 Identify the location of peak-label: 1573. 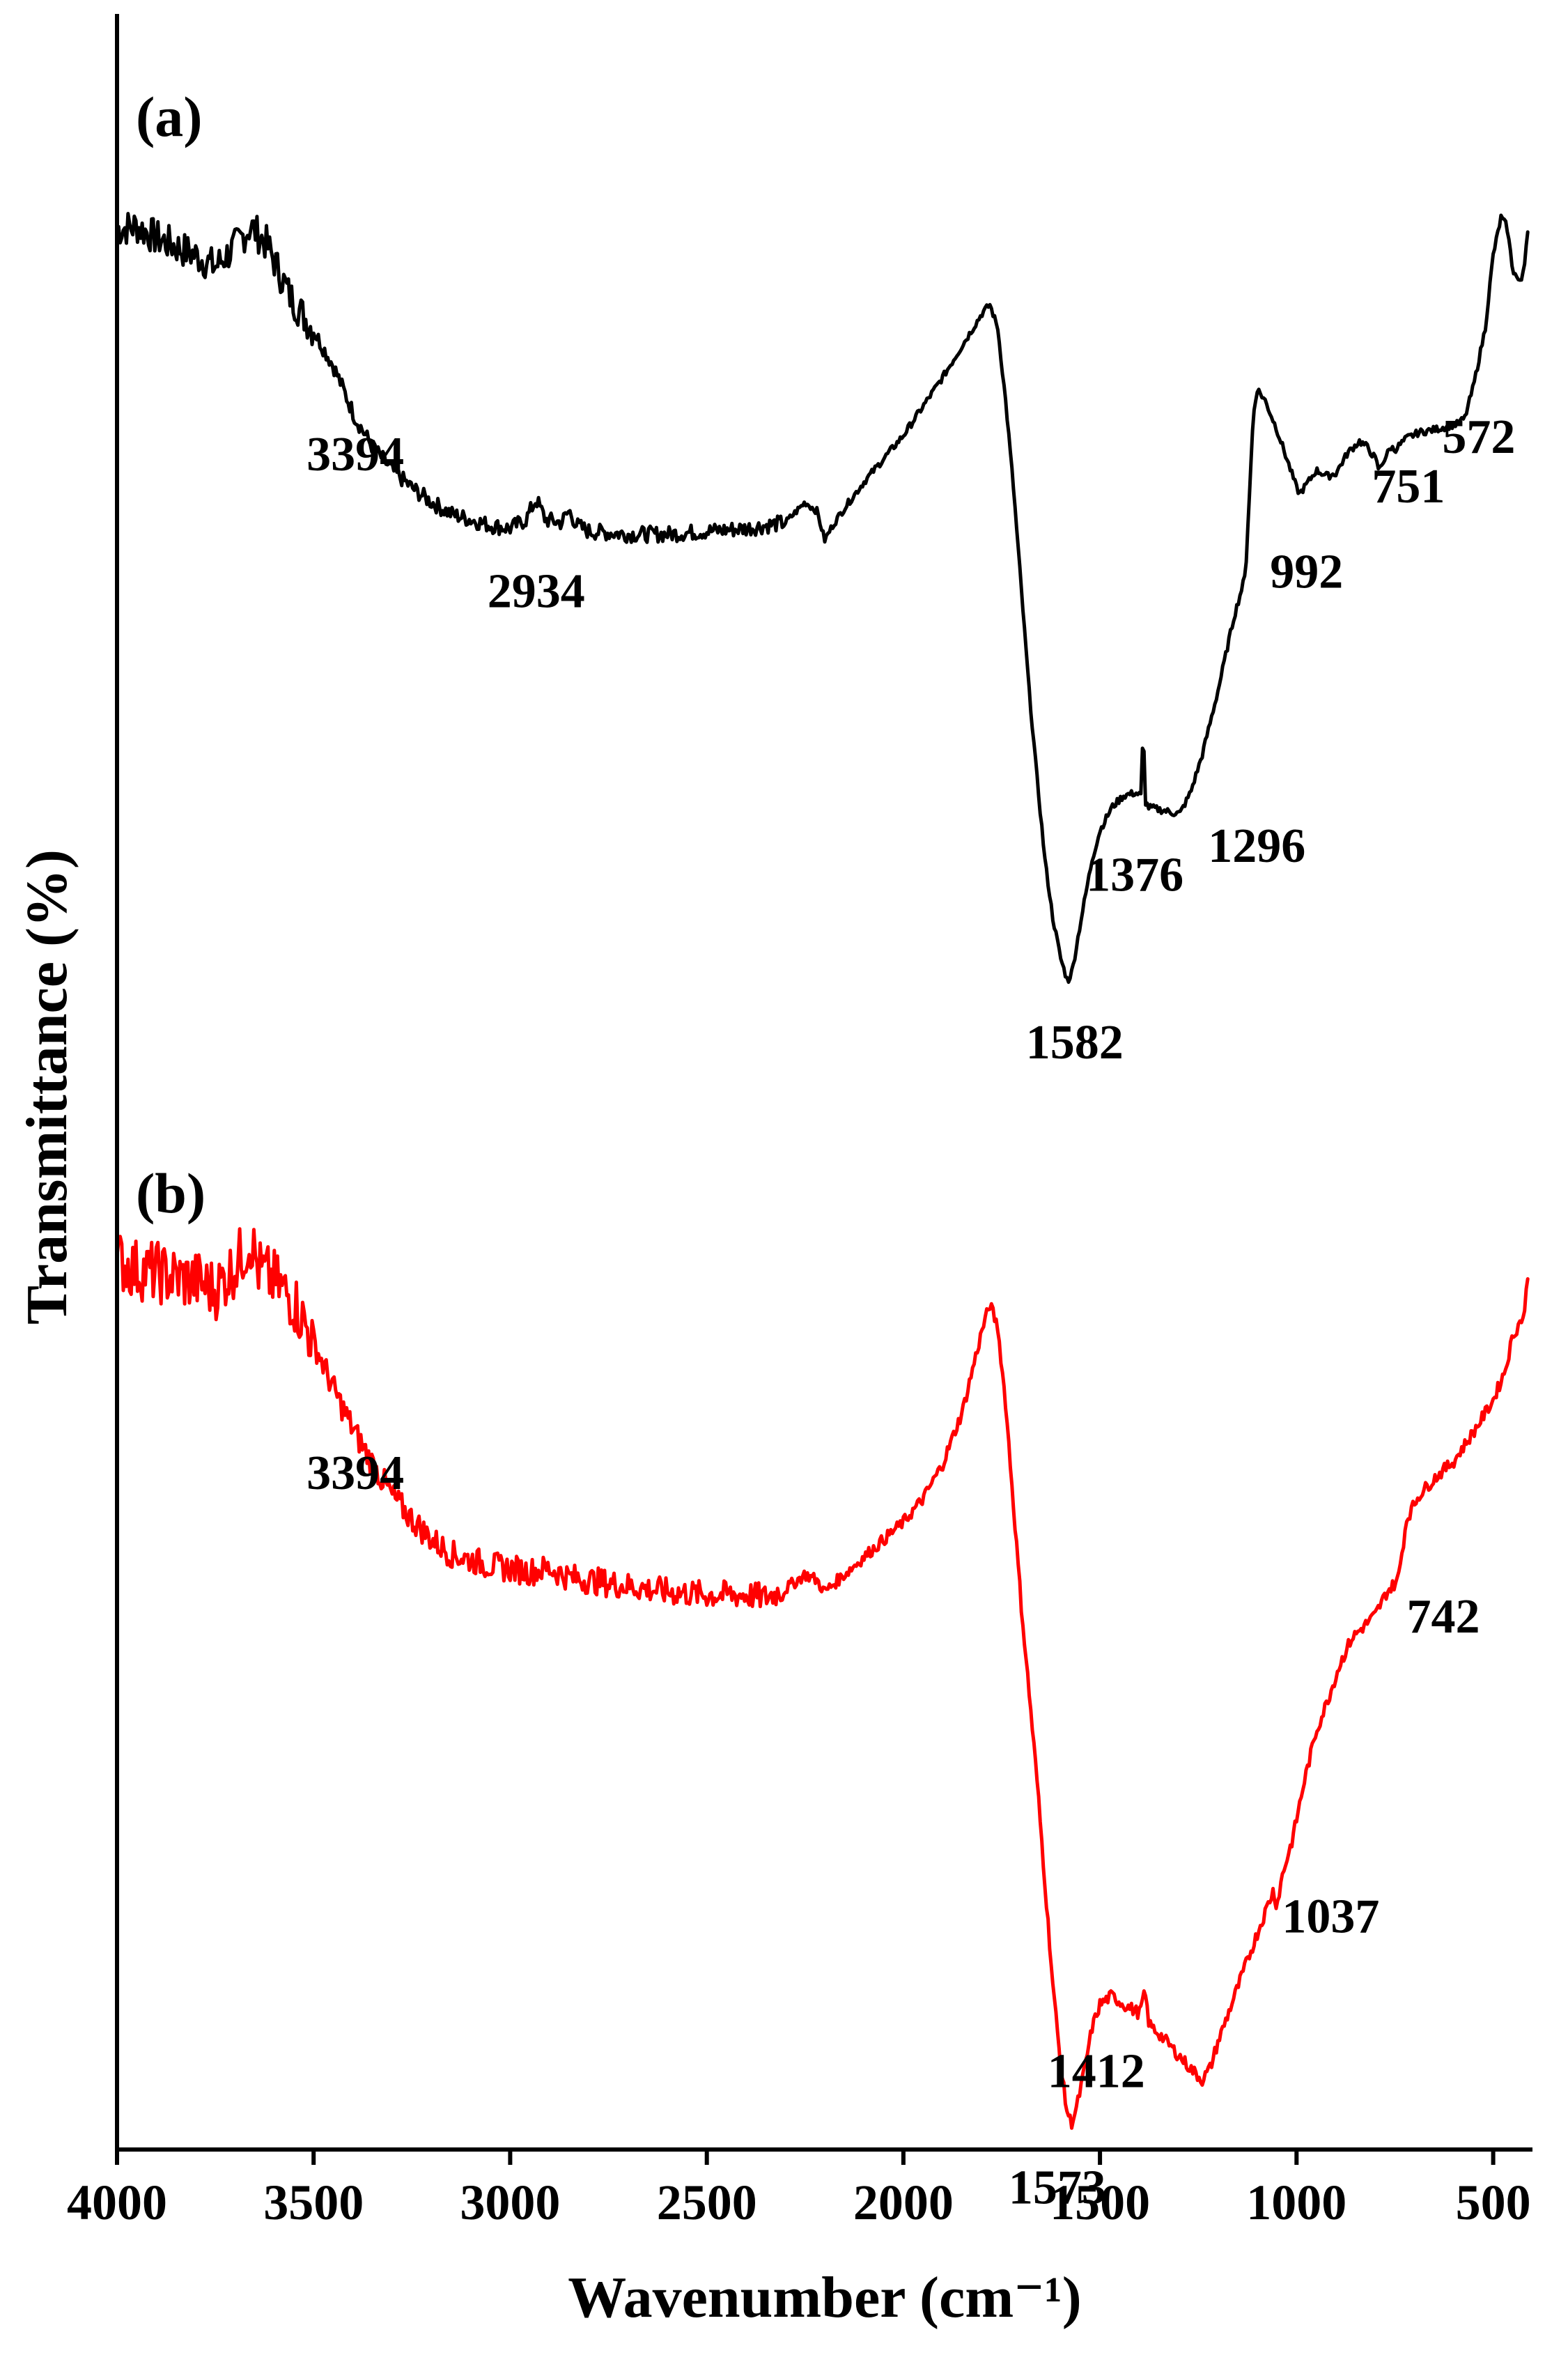
(1057, 2188).